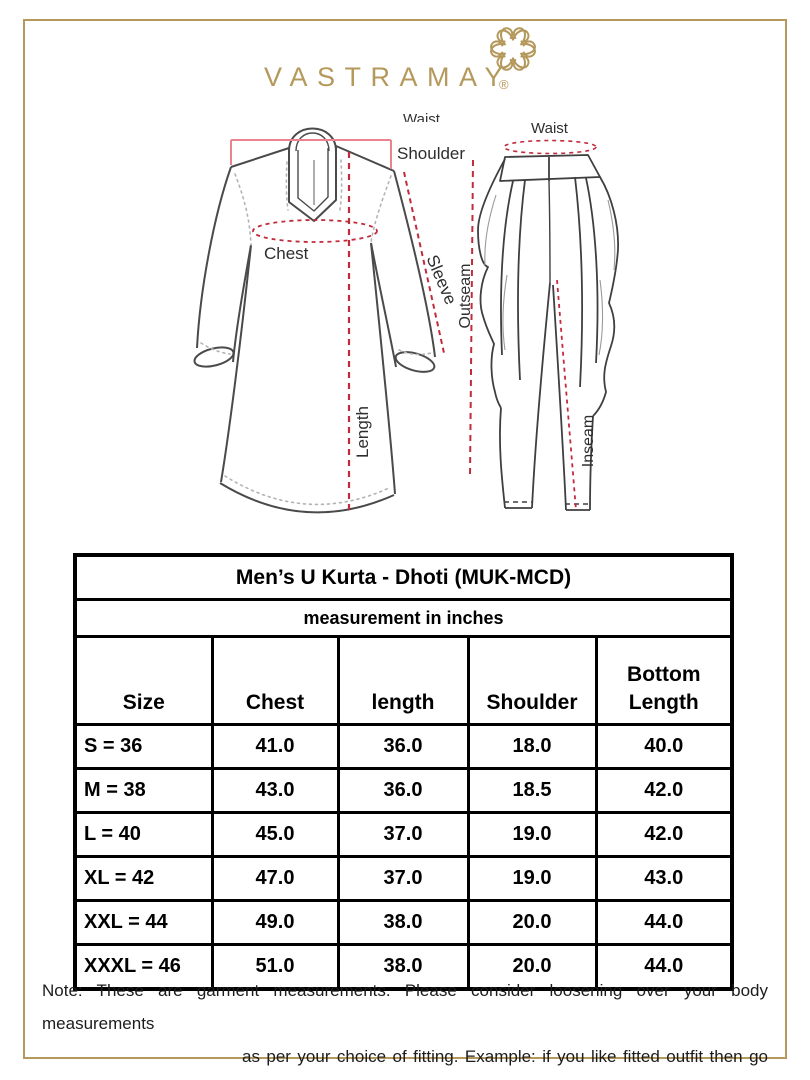  Describe the element at coordinates (532, 680) in the screenshot. I see `column-header-shoulder: Shoulder` at that location.